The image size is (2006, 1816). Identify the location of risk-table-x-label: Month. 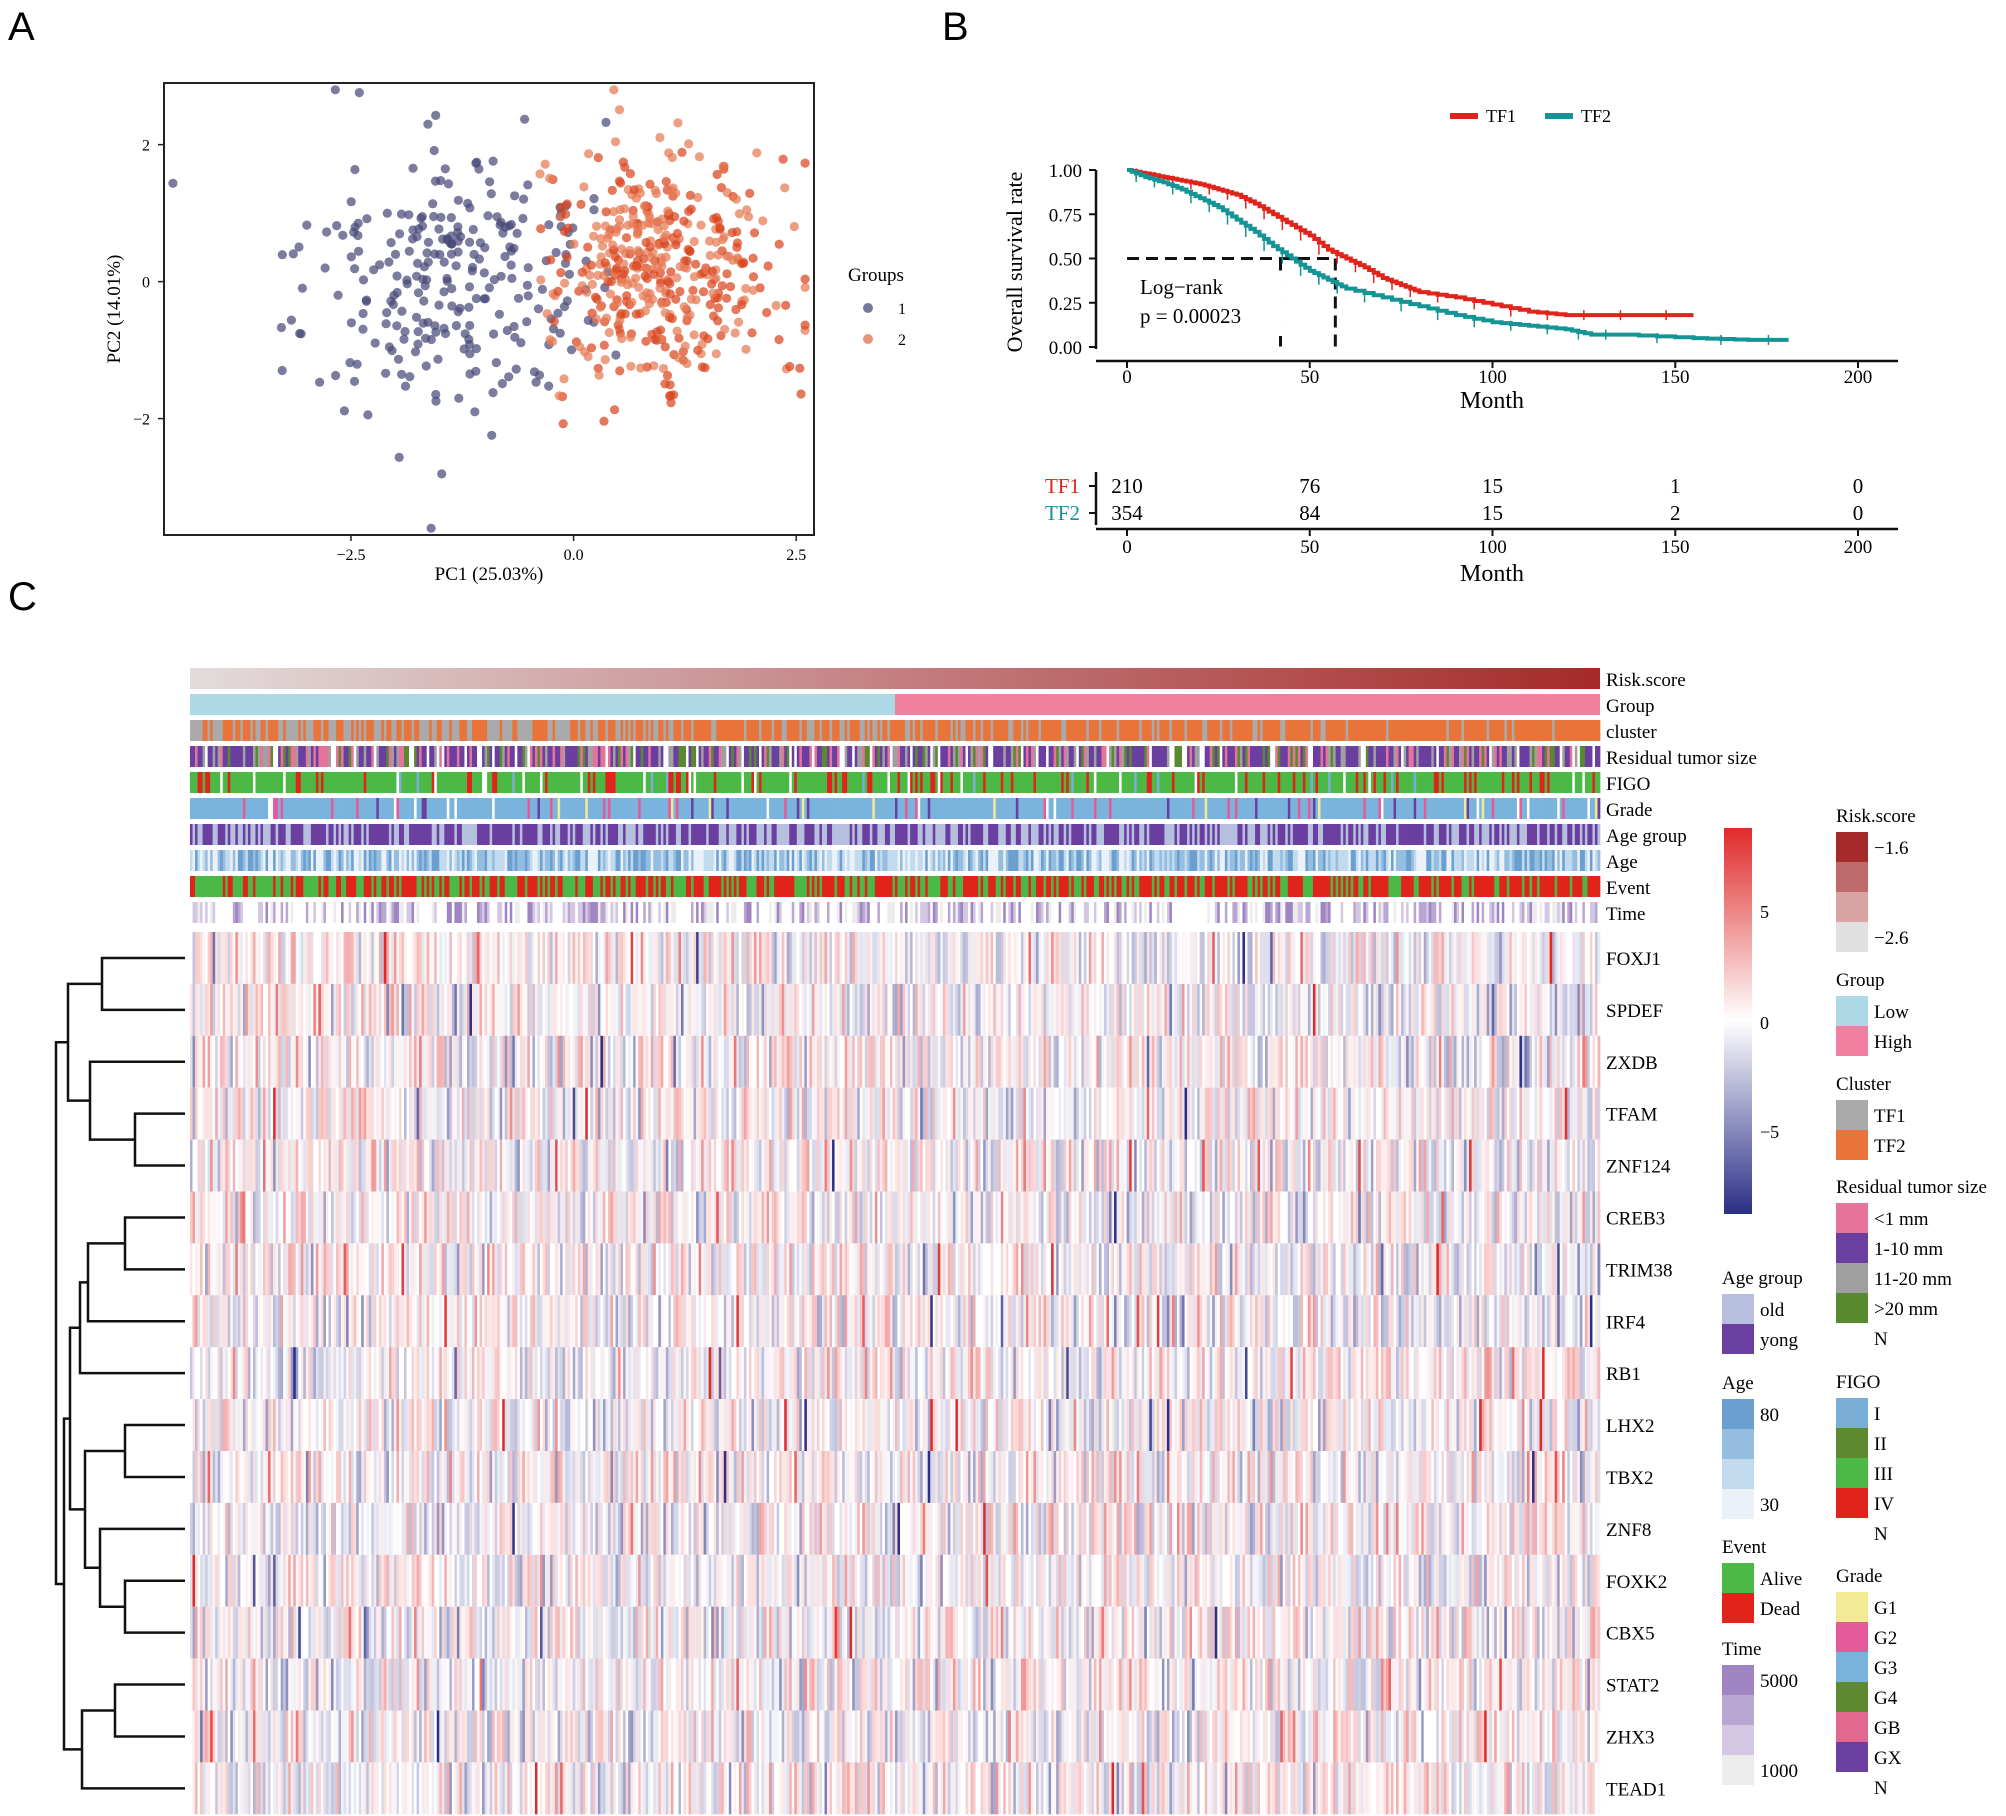
(1492, 574).